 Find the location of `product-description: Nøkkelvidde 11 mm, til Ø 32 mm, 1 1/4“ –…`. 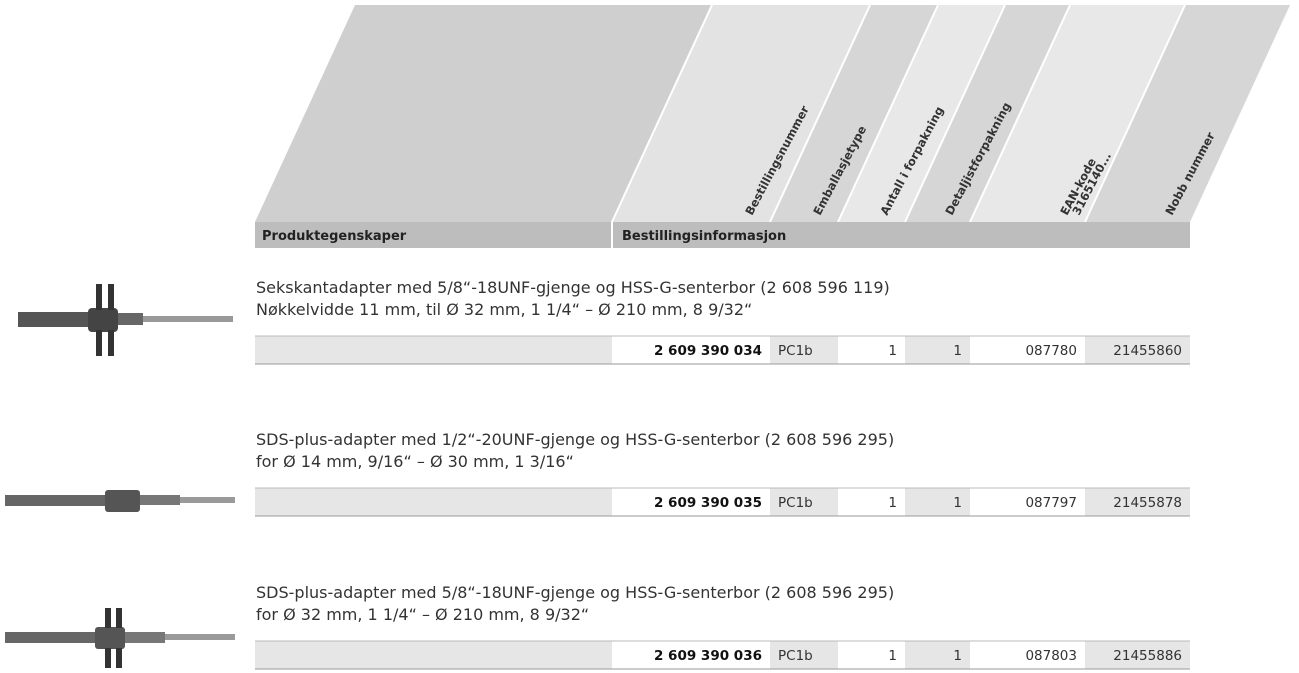

product-description: Nøkkelvidde 11 mm, til Ø 32 mm, 1 1/4“ –… is located at coordinates (504, 309).